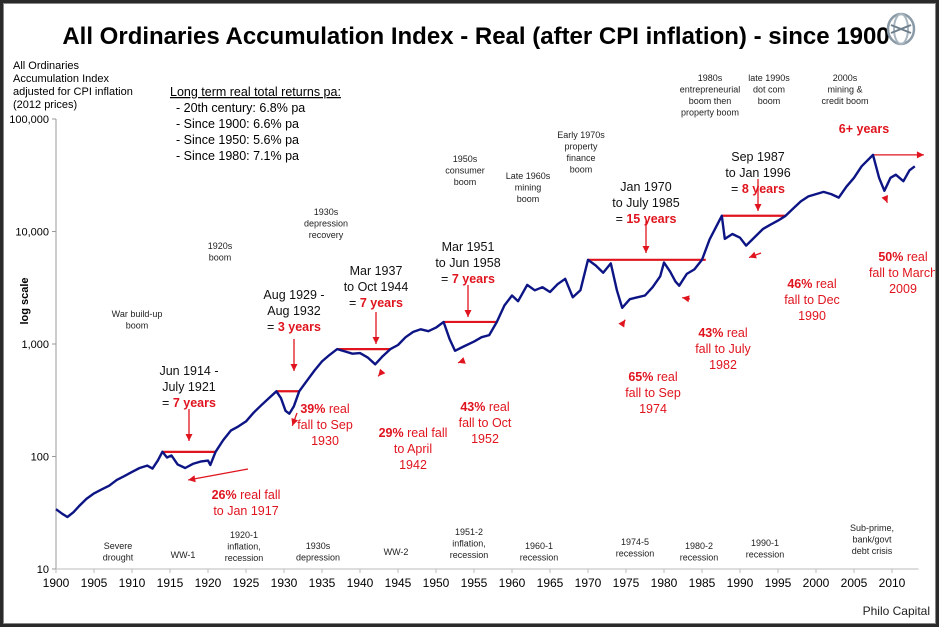 The height and width of the screenshot is (627, 939). Describe the element at coordinates (293, 295) in the screenshot. I see `plateau-period-label: Aug 1929 -` at that location.